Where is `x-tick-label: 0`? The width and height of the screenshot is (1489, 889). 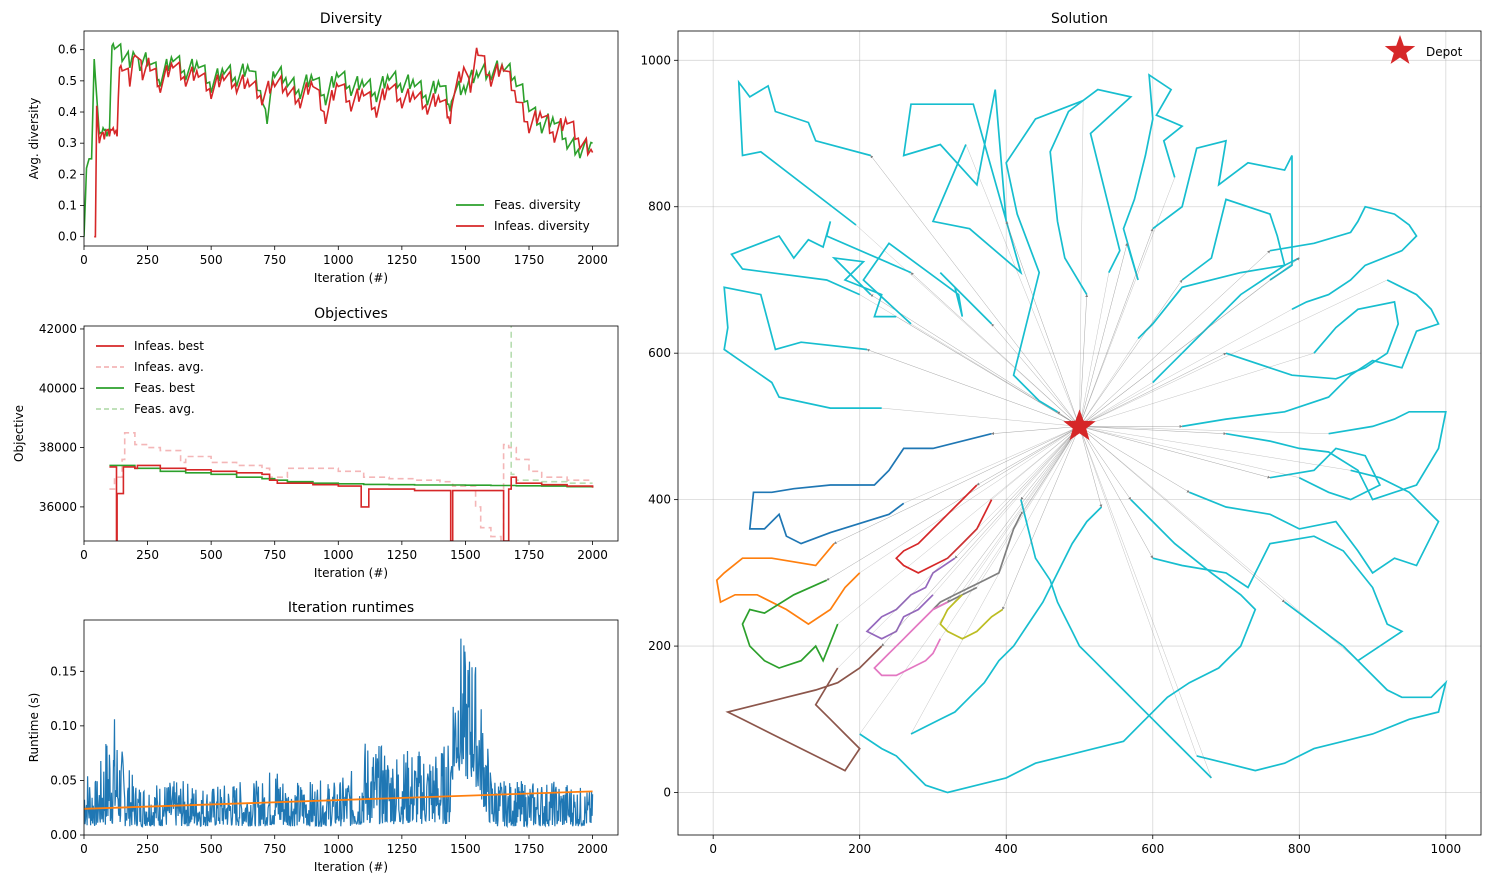
x-tick-label: 0 is located at coordinates (84, 260).